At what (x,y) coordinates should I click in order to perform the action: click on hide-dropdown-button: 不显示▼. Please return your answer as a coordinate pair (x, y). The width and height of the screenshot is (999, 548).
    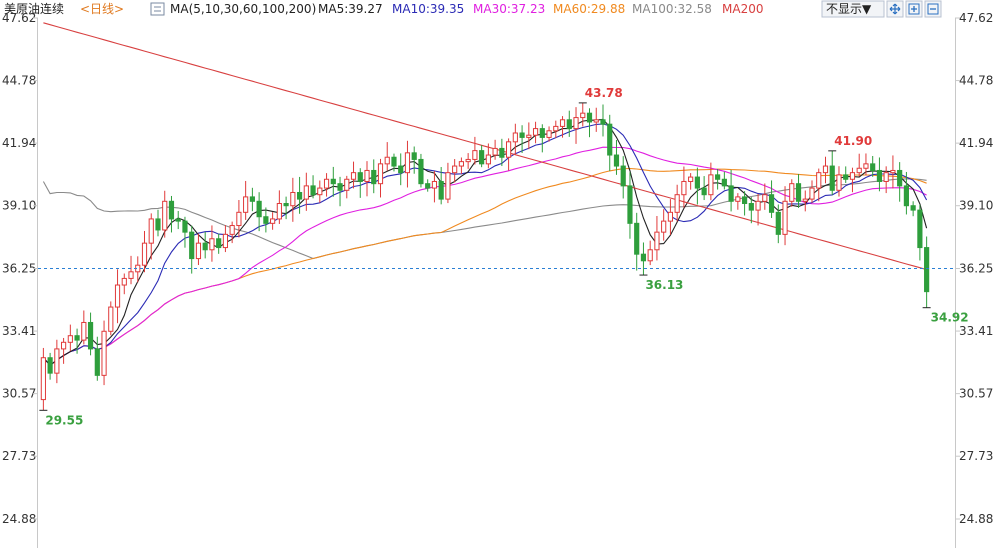
    Looking at the image, I should click on (853, 9).